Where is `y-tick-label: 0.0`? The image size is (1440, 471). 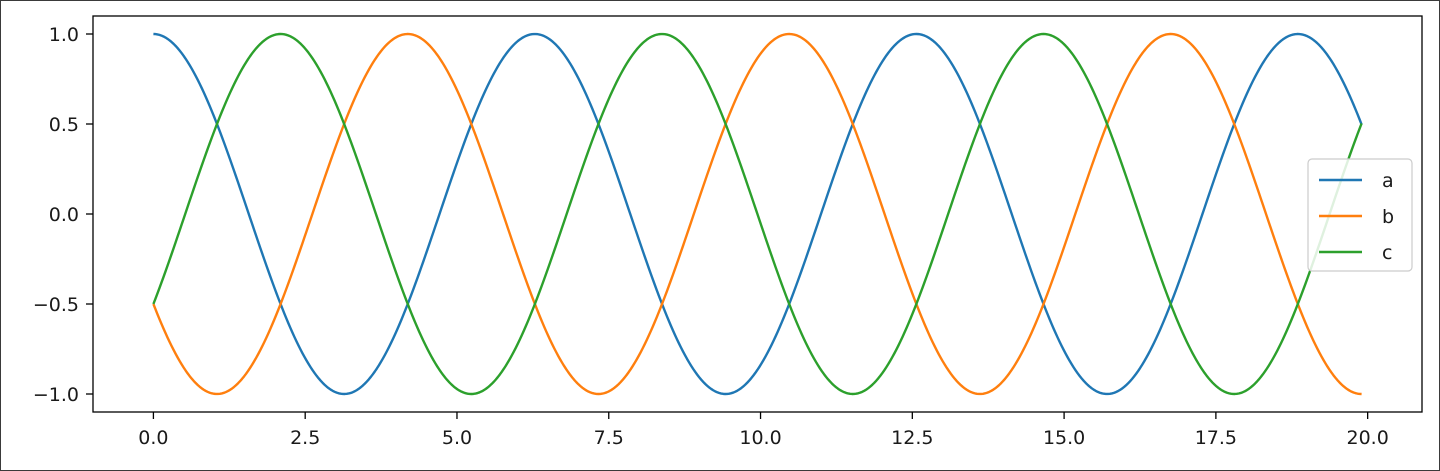 y-tick-label: 0.0 is located at coordinates (64, 215).